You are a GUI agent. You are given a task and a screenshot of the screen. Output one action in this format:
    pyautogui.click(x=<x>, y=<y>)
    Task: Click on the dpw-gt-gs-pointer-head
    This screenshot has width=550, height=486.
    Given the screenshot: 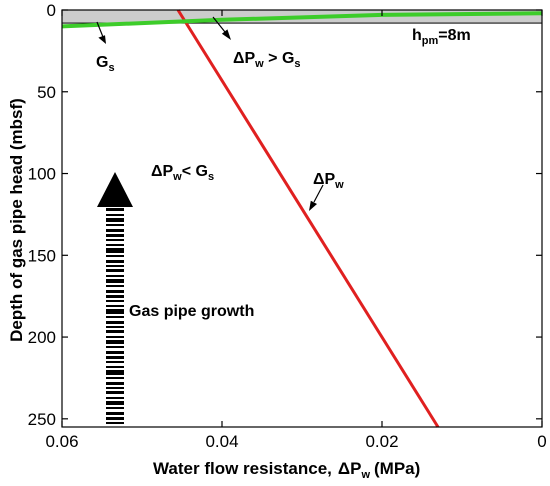 What is the action you would take?
    pyautogui.click(x=226, y=34)
    